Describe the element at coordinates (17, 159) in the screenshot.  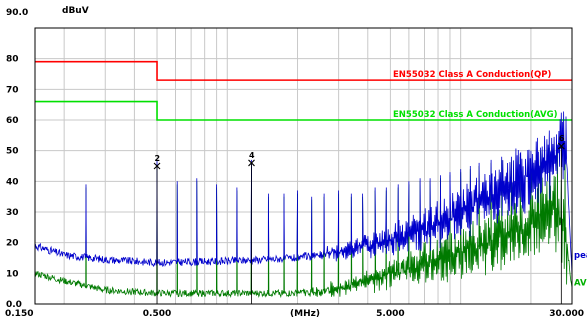
I see `y-tick-labels: 0.0 10 20 30 40 50 60 70 80 90.0` at that location.